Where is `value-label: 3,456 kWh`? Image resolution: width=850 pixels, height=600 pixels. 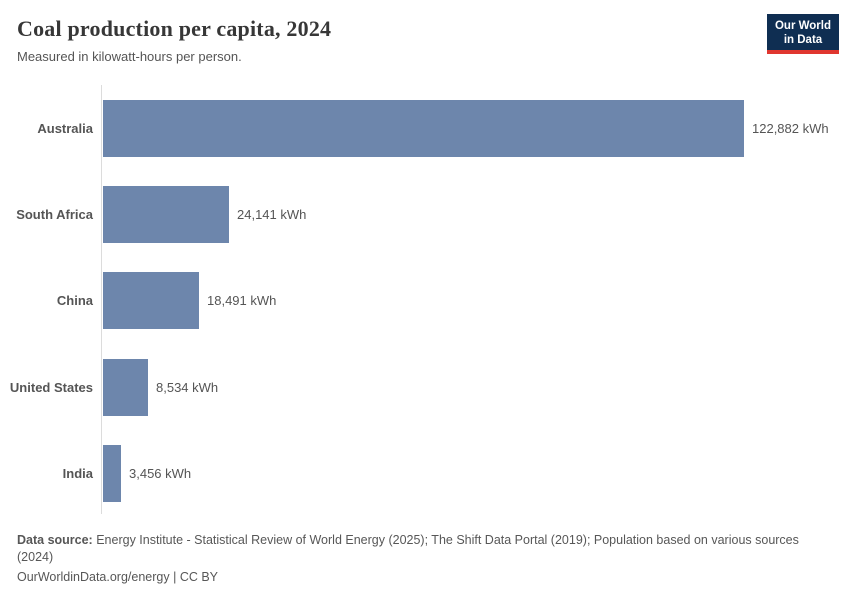 value-label: 3,456 kWh is located at coordinates (160, 474).